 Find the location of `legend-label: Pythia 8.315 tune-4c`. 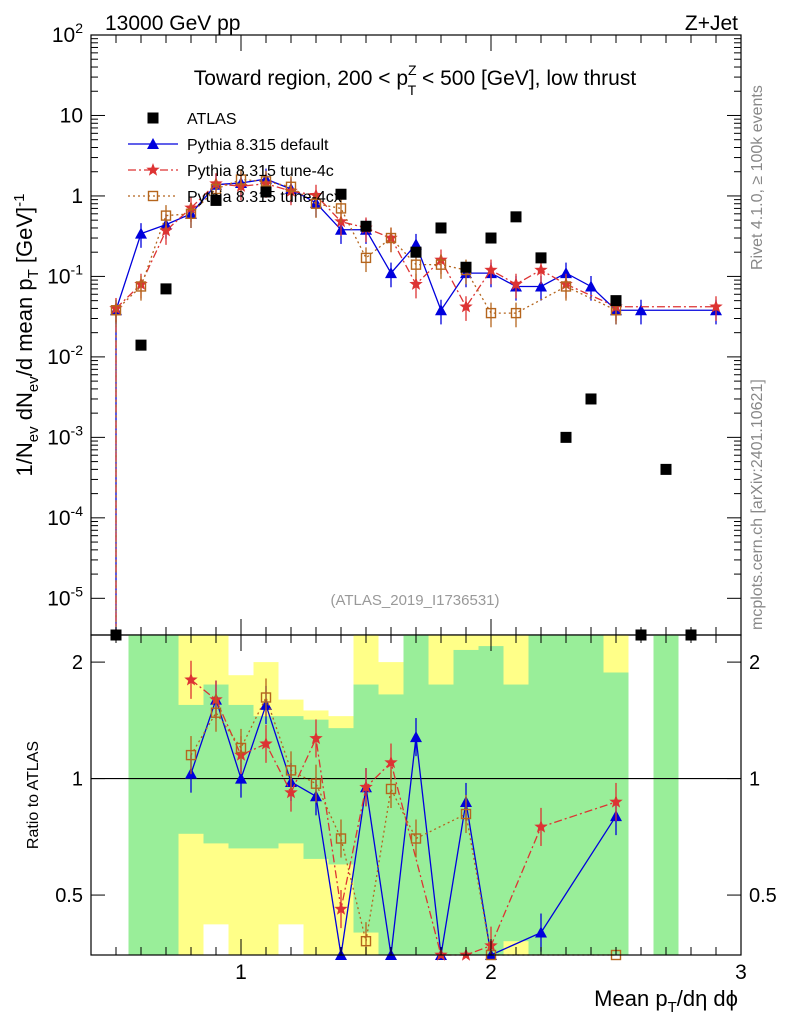

legend-label: Pythia 8.315 tune-4c is located at coordinates (260, 171).